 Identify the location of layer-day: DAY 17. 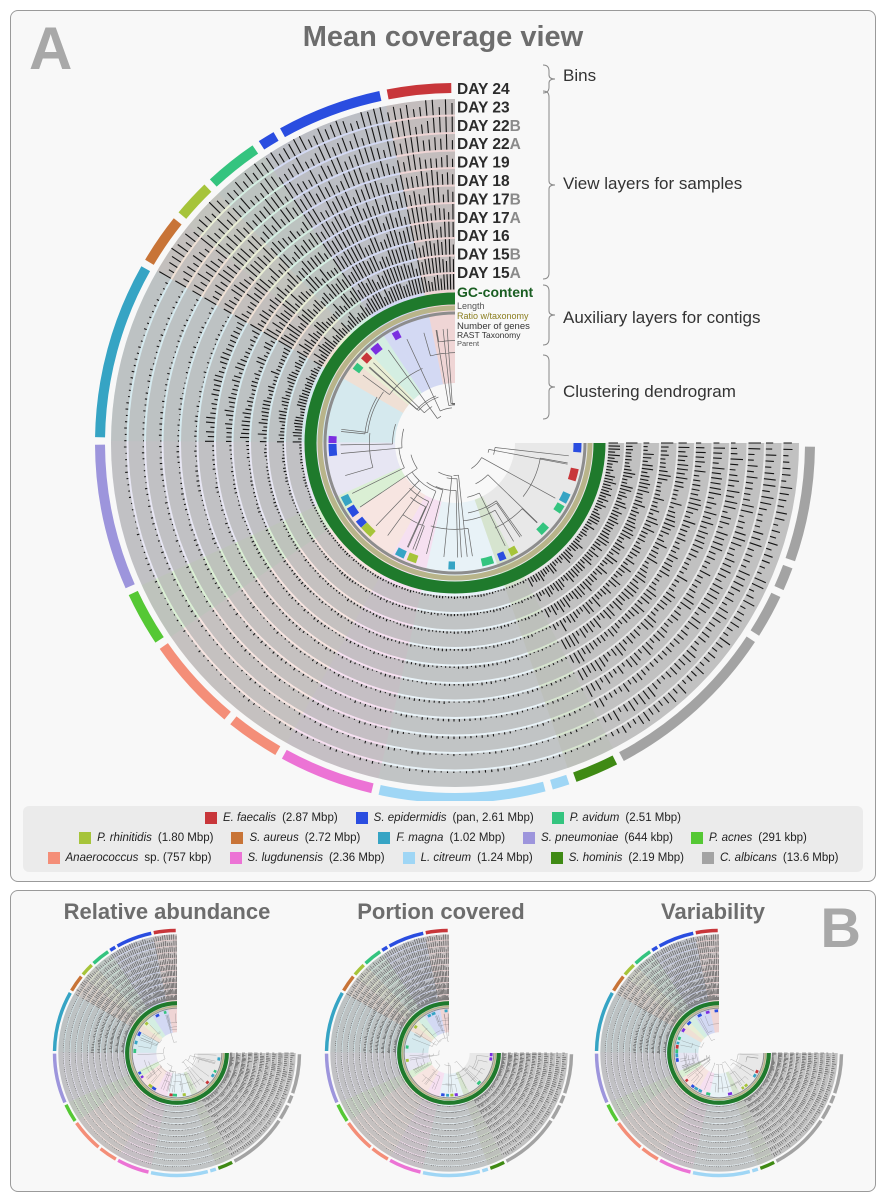
(483, 218).